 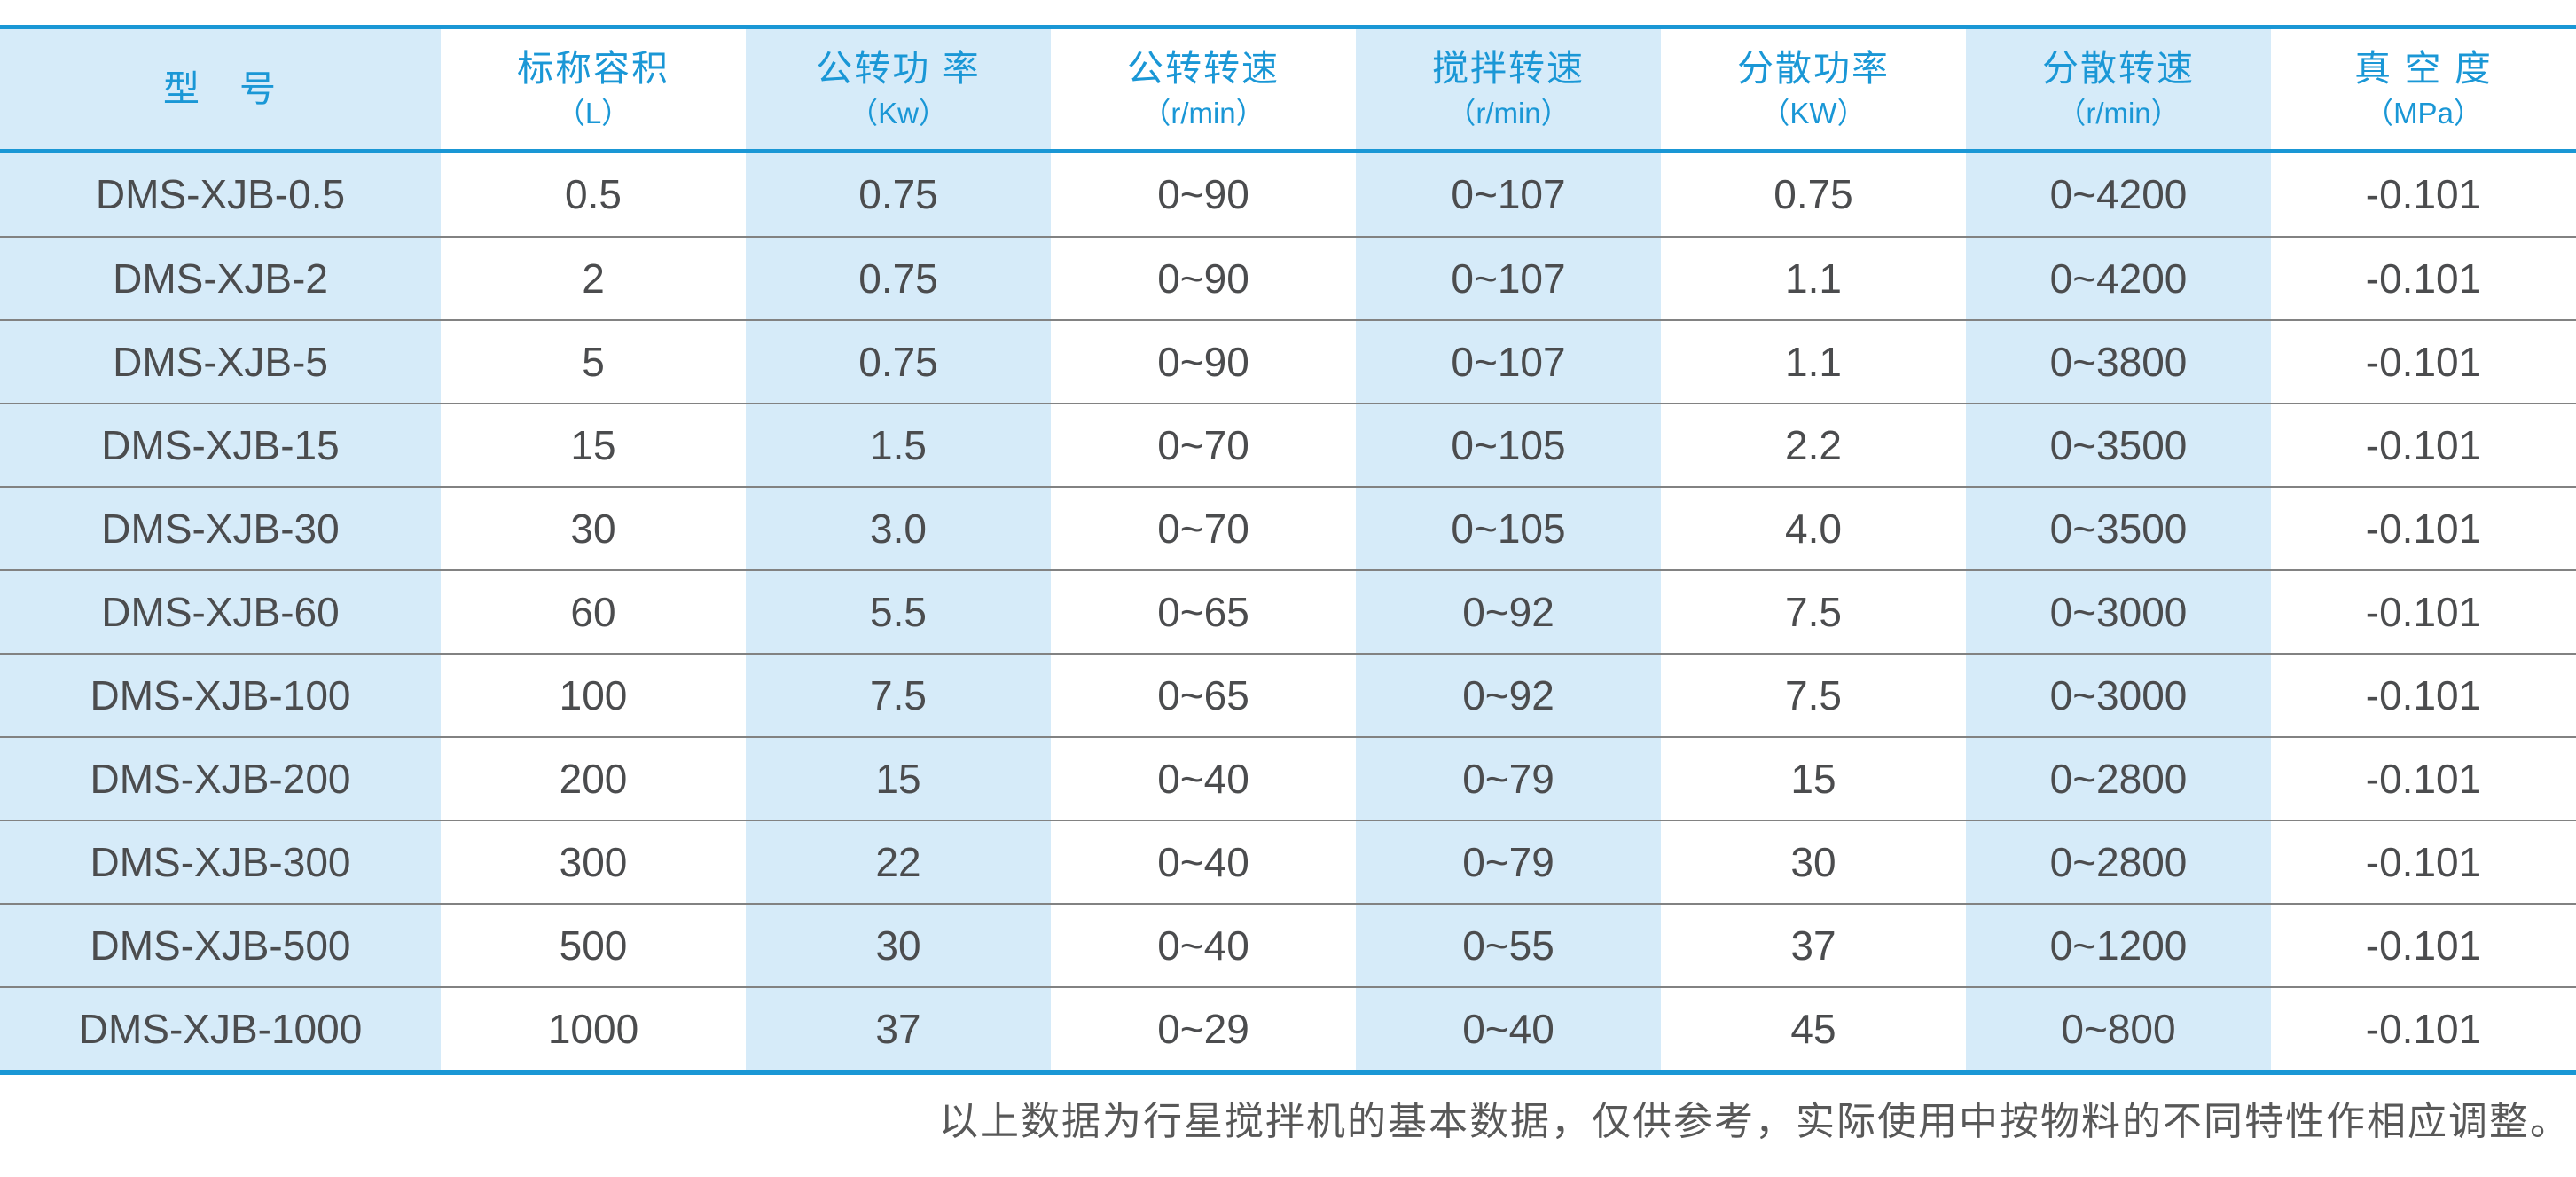 I want to click on cell-stir-speed: 0~40, so click(x=1508, y=1029).